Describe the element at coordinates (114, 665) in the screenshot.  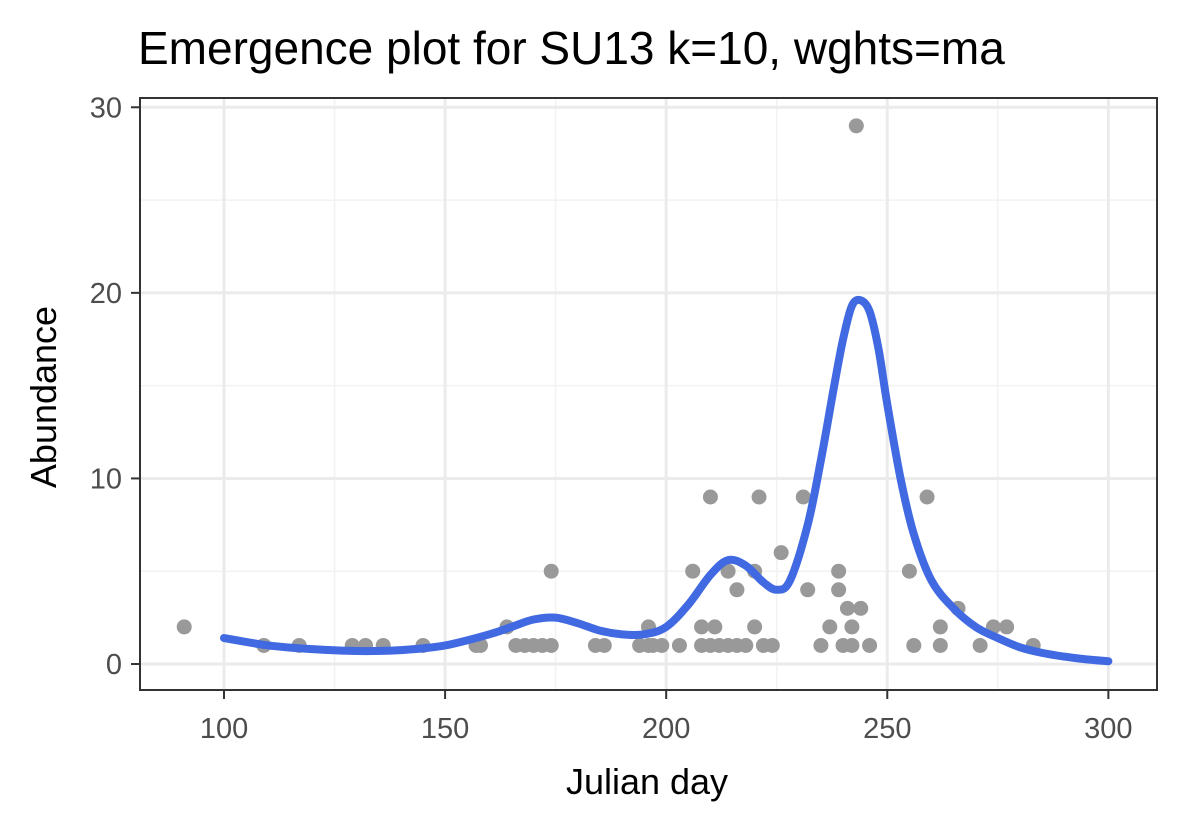
I see `y-tick-label: 0` at that location.